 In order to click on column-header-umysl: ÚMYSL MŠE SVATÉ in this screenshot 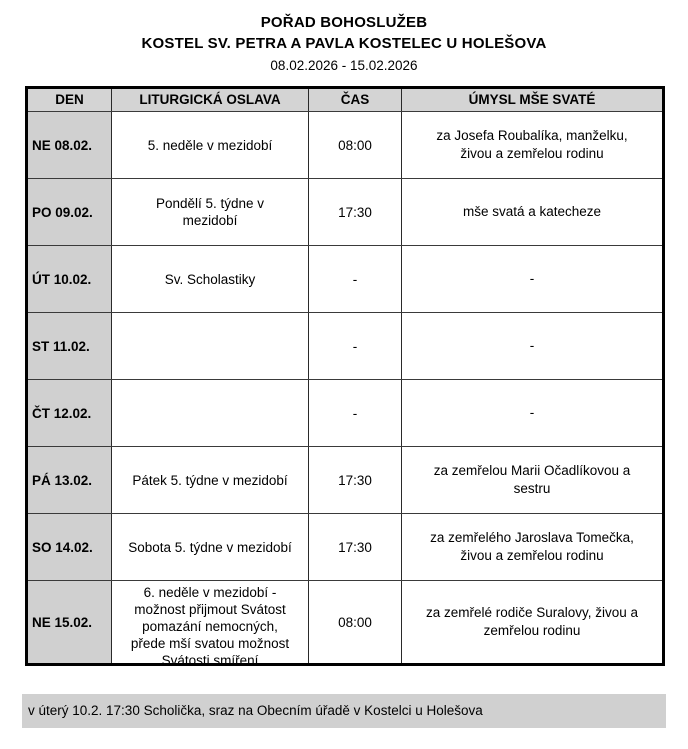, I will do `click(532, 99)`.